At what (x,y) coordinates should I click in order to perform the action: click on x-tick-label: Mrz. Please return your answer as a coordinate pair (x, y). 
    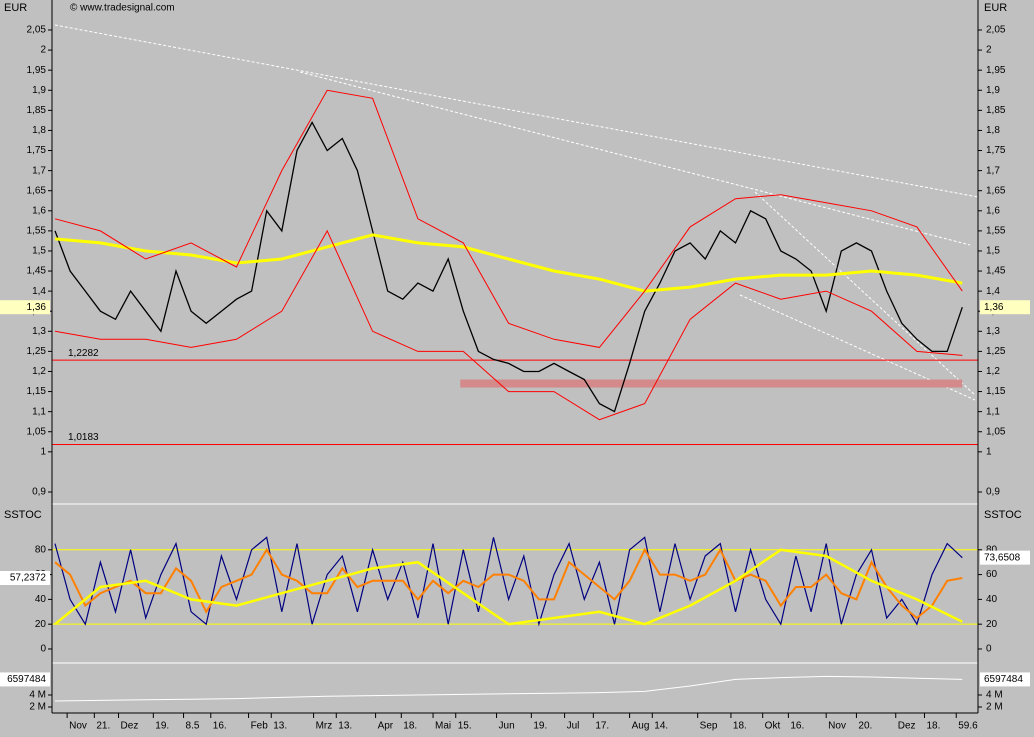
    Looking at the image, I should click on (324, 726).